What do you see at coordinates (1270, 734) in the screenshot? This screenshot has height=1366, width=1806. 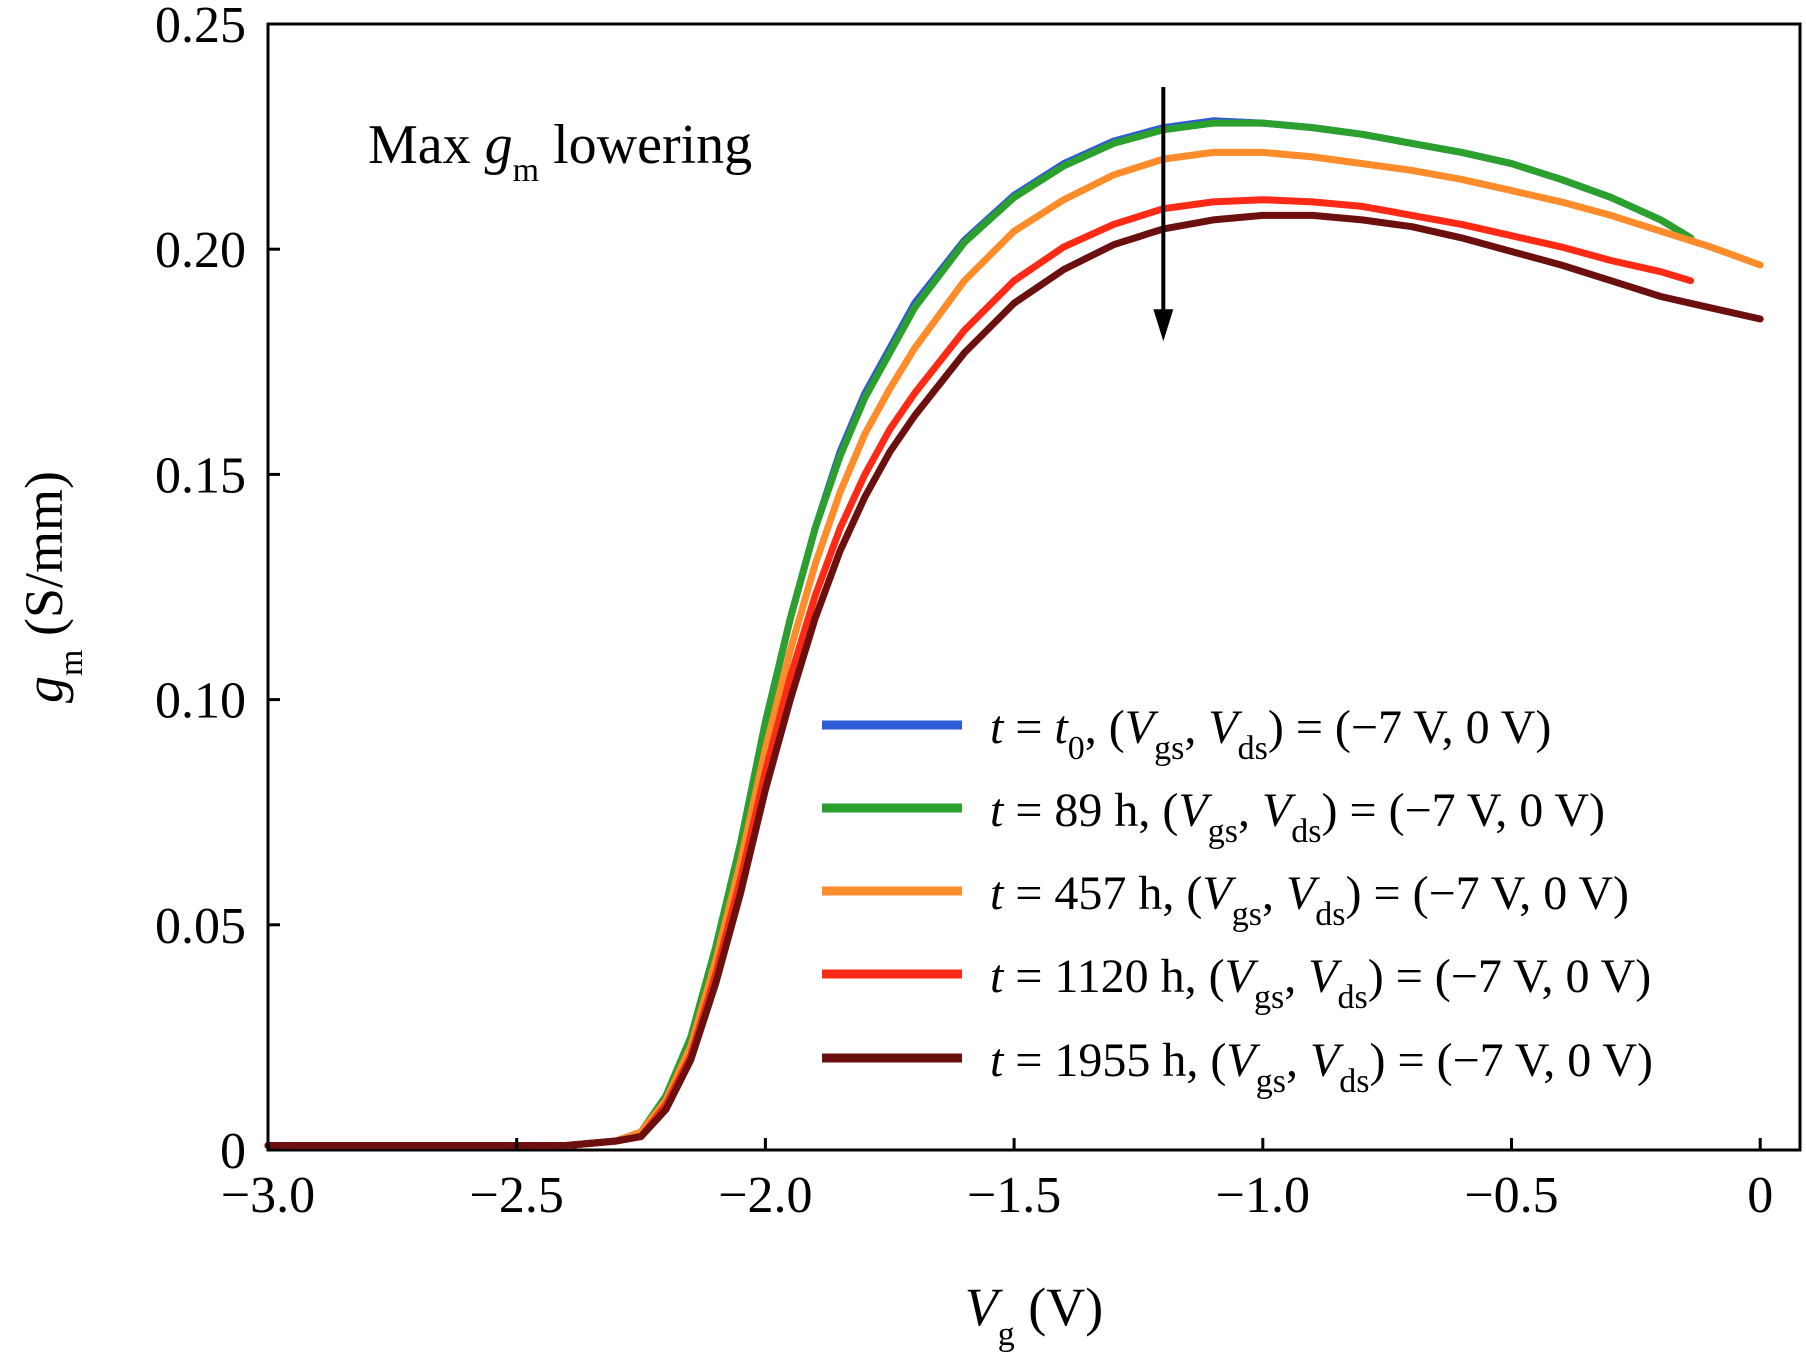 I see `legend-label-0: t = t0, (Vgs, Vds) = (−7 V, 0 V)` at bounding box center [1270, 734].